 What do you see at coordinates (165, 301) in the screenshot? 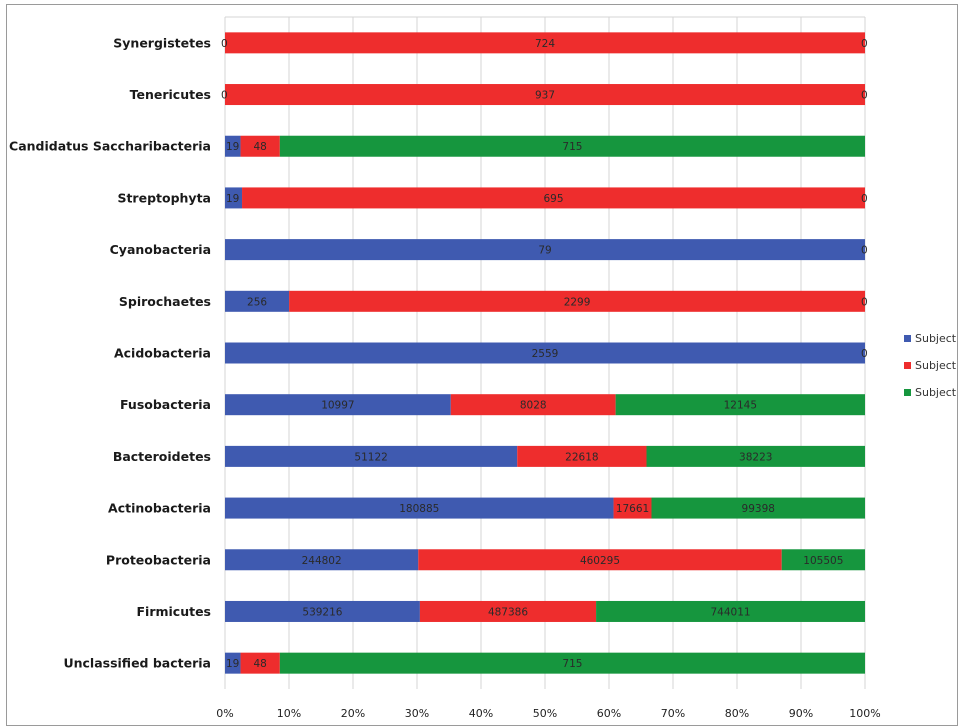
I see `category-label-spirochaetes: Spirochaetes` at bounding box center [165, 301].